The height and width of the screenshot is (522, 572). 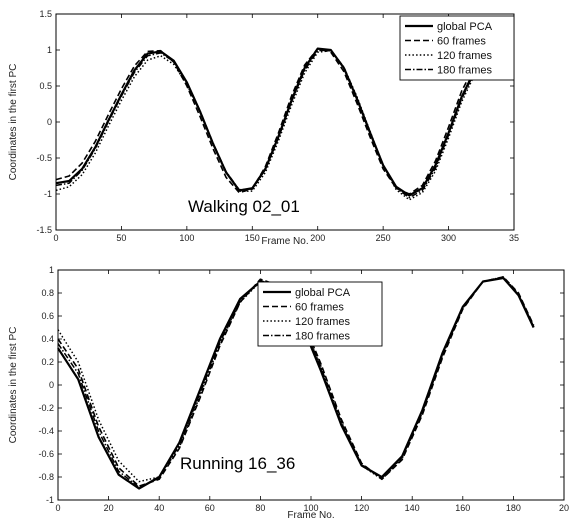 What do you see at coordinates (383, 238) in the screenshot?
I see `x-tick-label: 250` at bounding box center [383, 238].